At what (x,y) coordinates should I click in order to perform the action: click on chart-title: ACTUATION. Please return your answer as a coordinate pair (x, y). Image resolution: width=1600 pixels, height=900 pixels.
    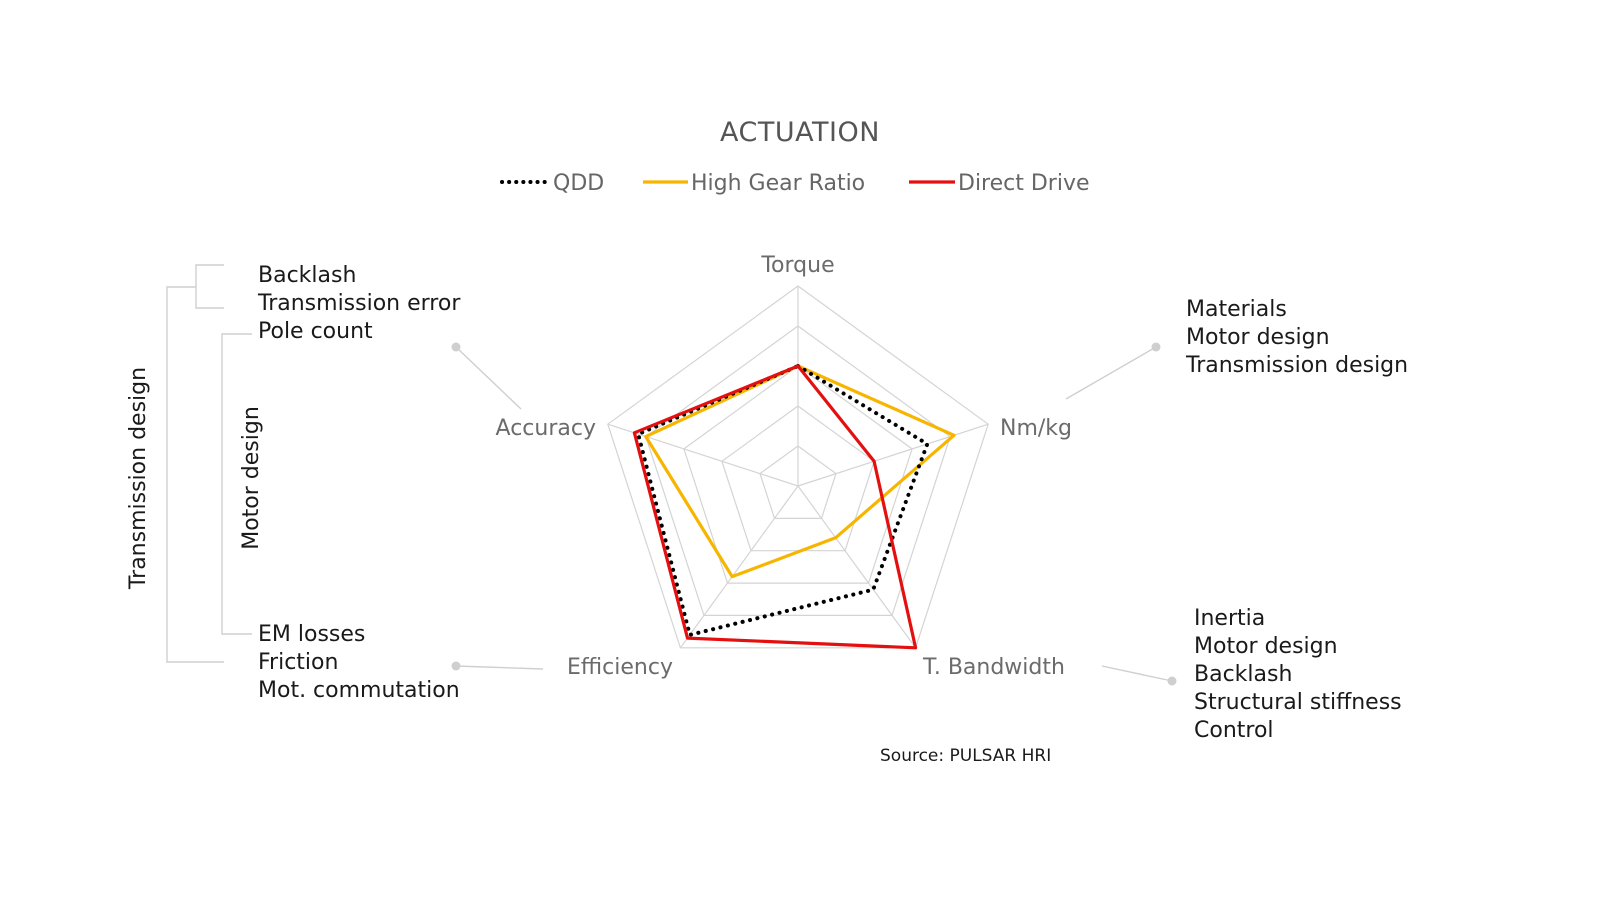
    Looking at the image, I should click on (800, 132).